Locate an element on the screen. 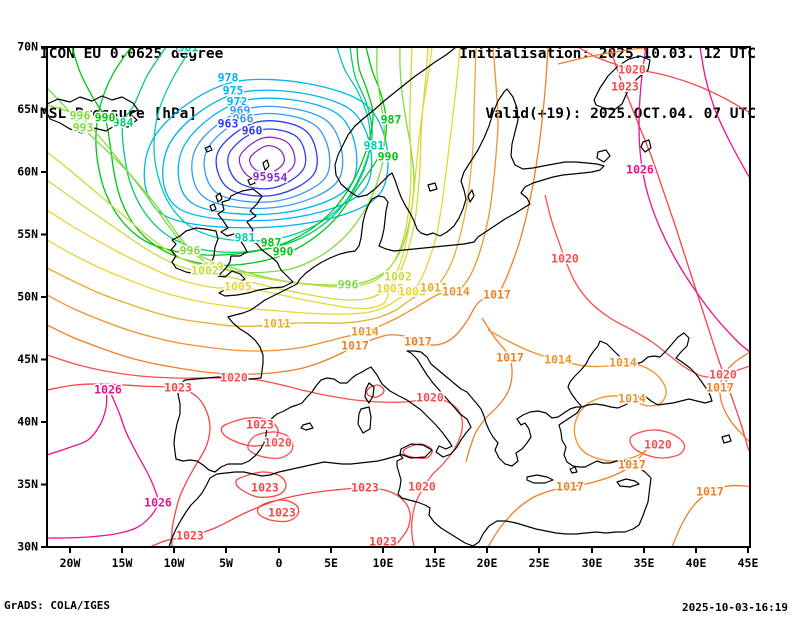 This screenshot has width=800, height=618. isobar-label-960: 960 is located at coordinates (252, 131).